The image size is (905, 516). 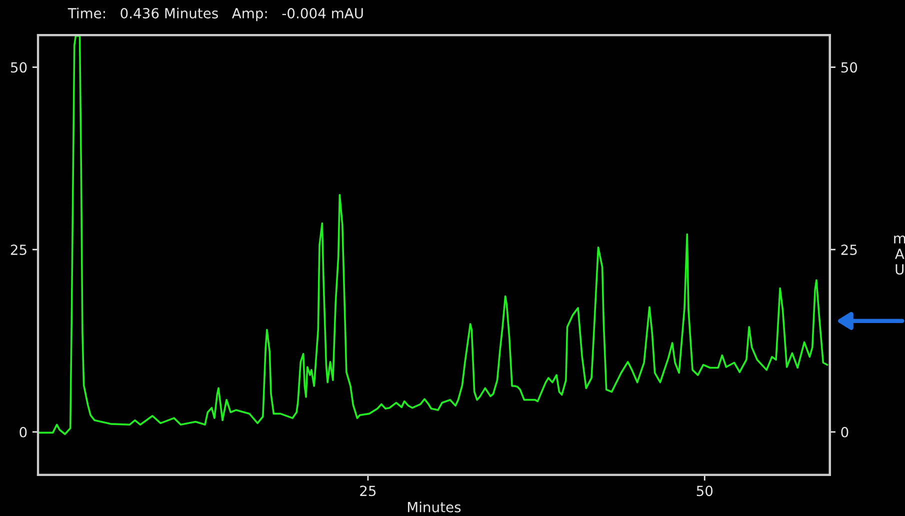 I want to click on y-tick-label: 25, so click(x=18, y=250).